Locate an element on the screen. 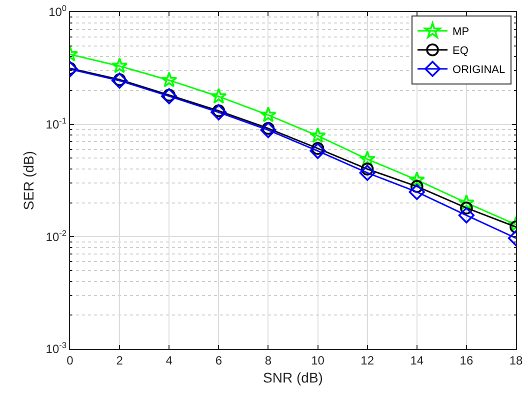 The height and width of the screenshot is (404, 528). x-tick-label: 10 is located at coordinates (318, 360).